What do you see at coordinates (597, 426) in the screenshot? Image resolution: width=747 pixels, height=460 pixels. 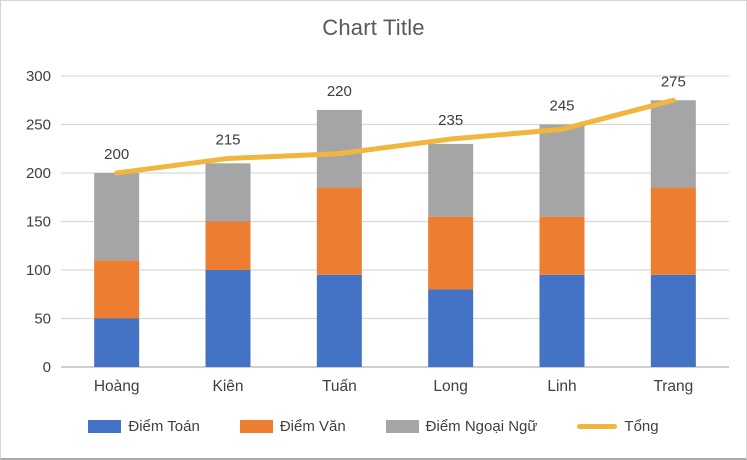 I see `legend-line-swatch` at bounding box center [597, 426].